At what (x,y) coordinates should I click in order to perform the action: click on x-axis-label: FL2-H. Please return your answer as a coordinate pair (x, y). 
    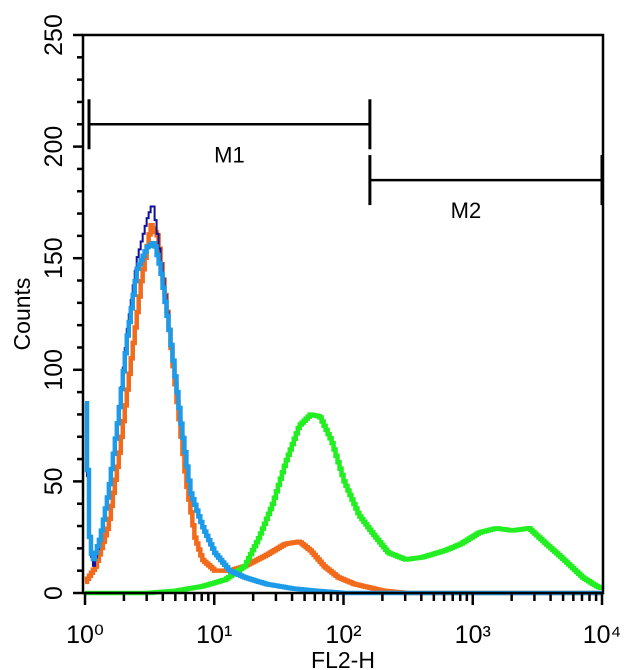
    Looking at the image, I should click on (343, 658).